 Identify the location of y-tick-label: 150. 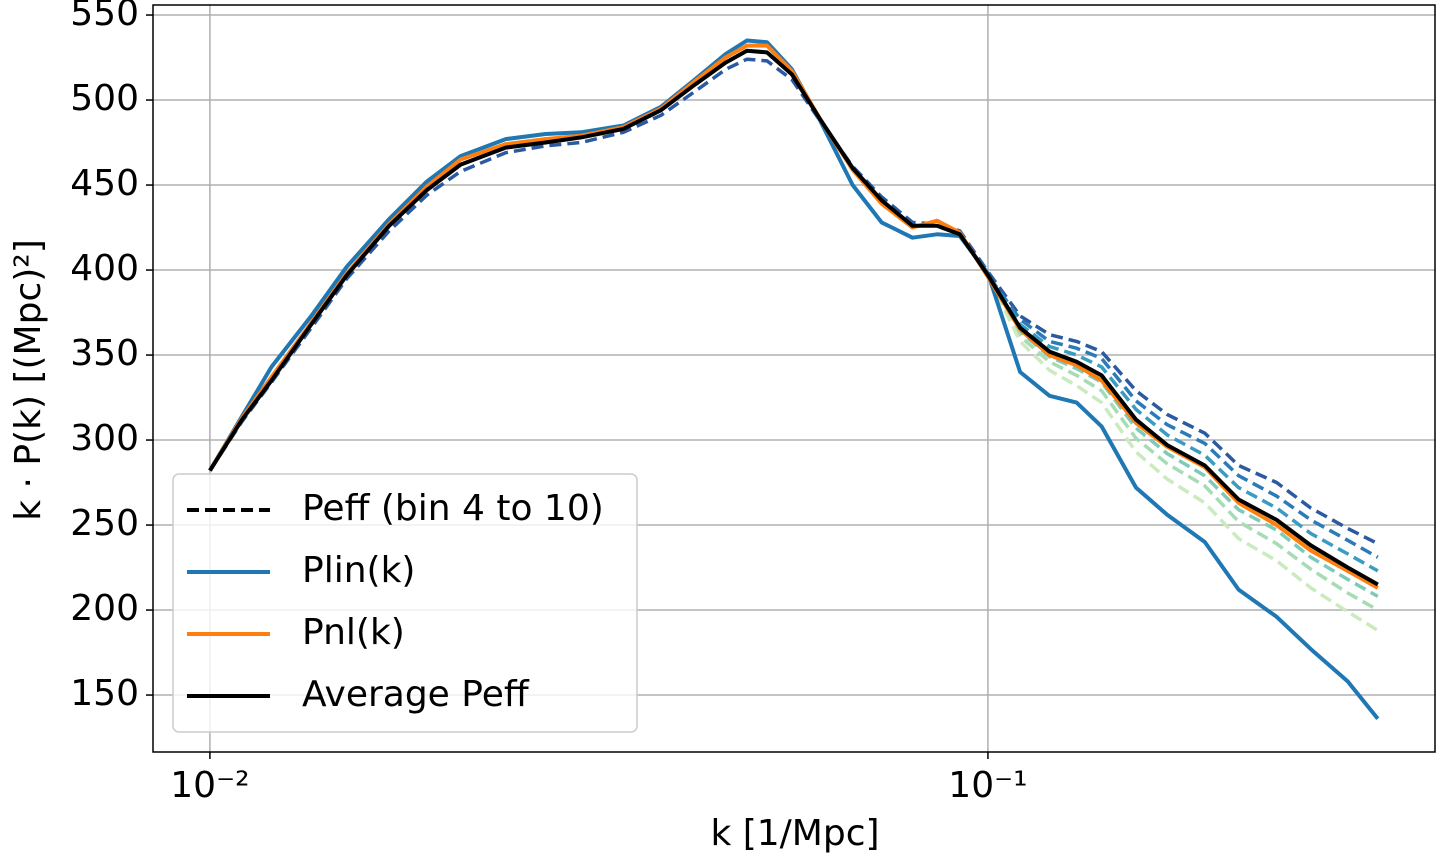
(104, 693).